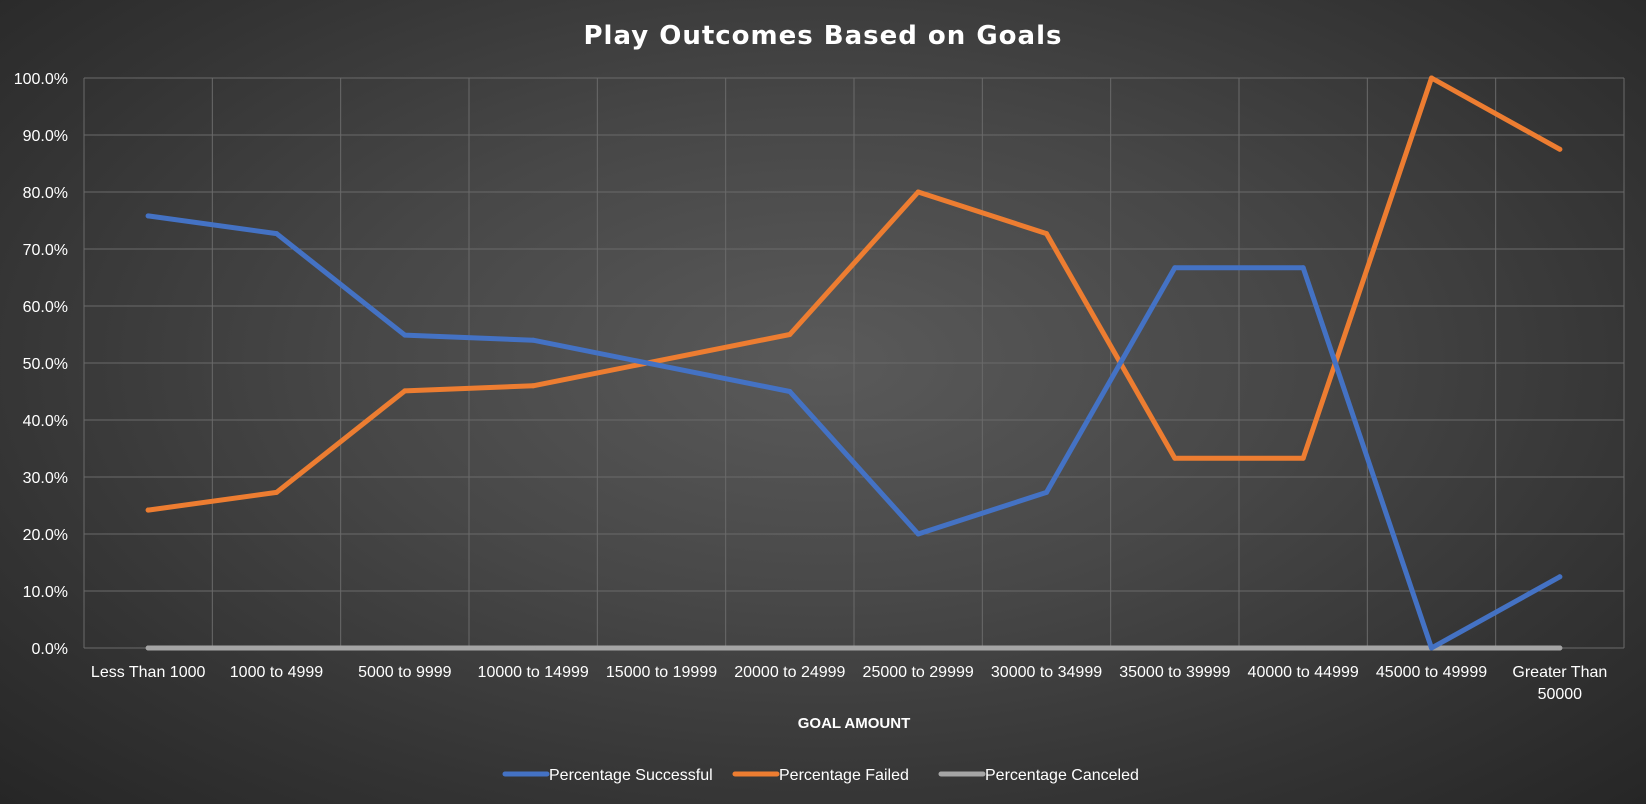  I want to click on x-tick-label: 10000 to 14999, so click(533, 672).